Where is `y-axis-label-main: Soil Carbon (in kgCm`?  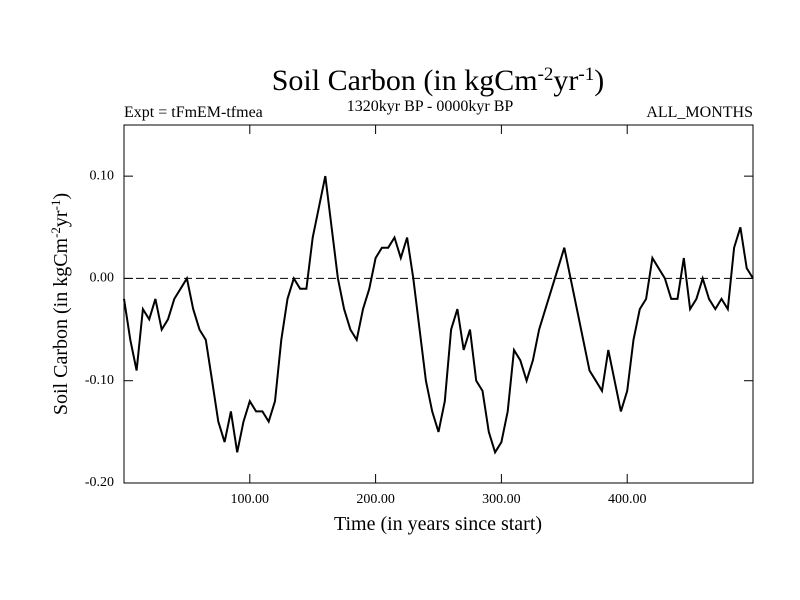 y-axis-label-main: Soil Carbon (in kgCm is located at coordinates (61, 326).